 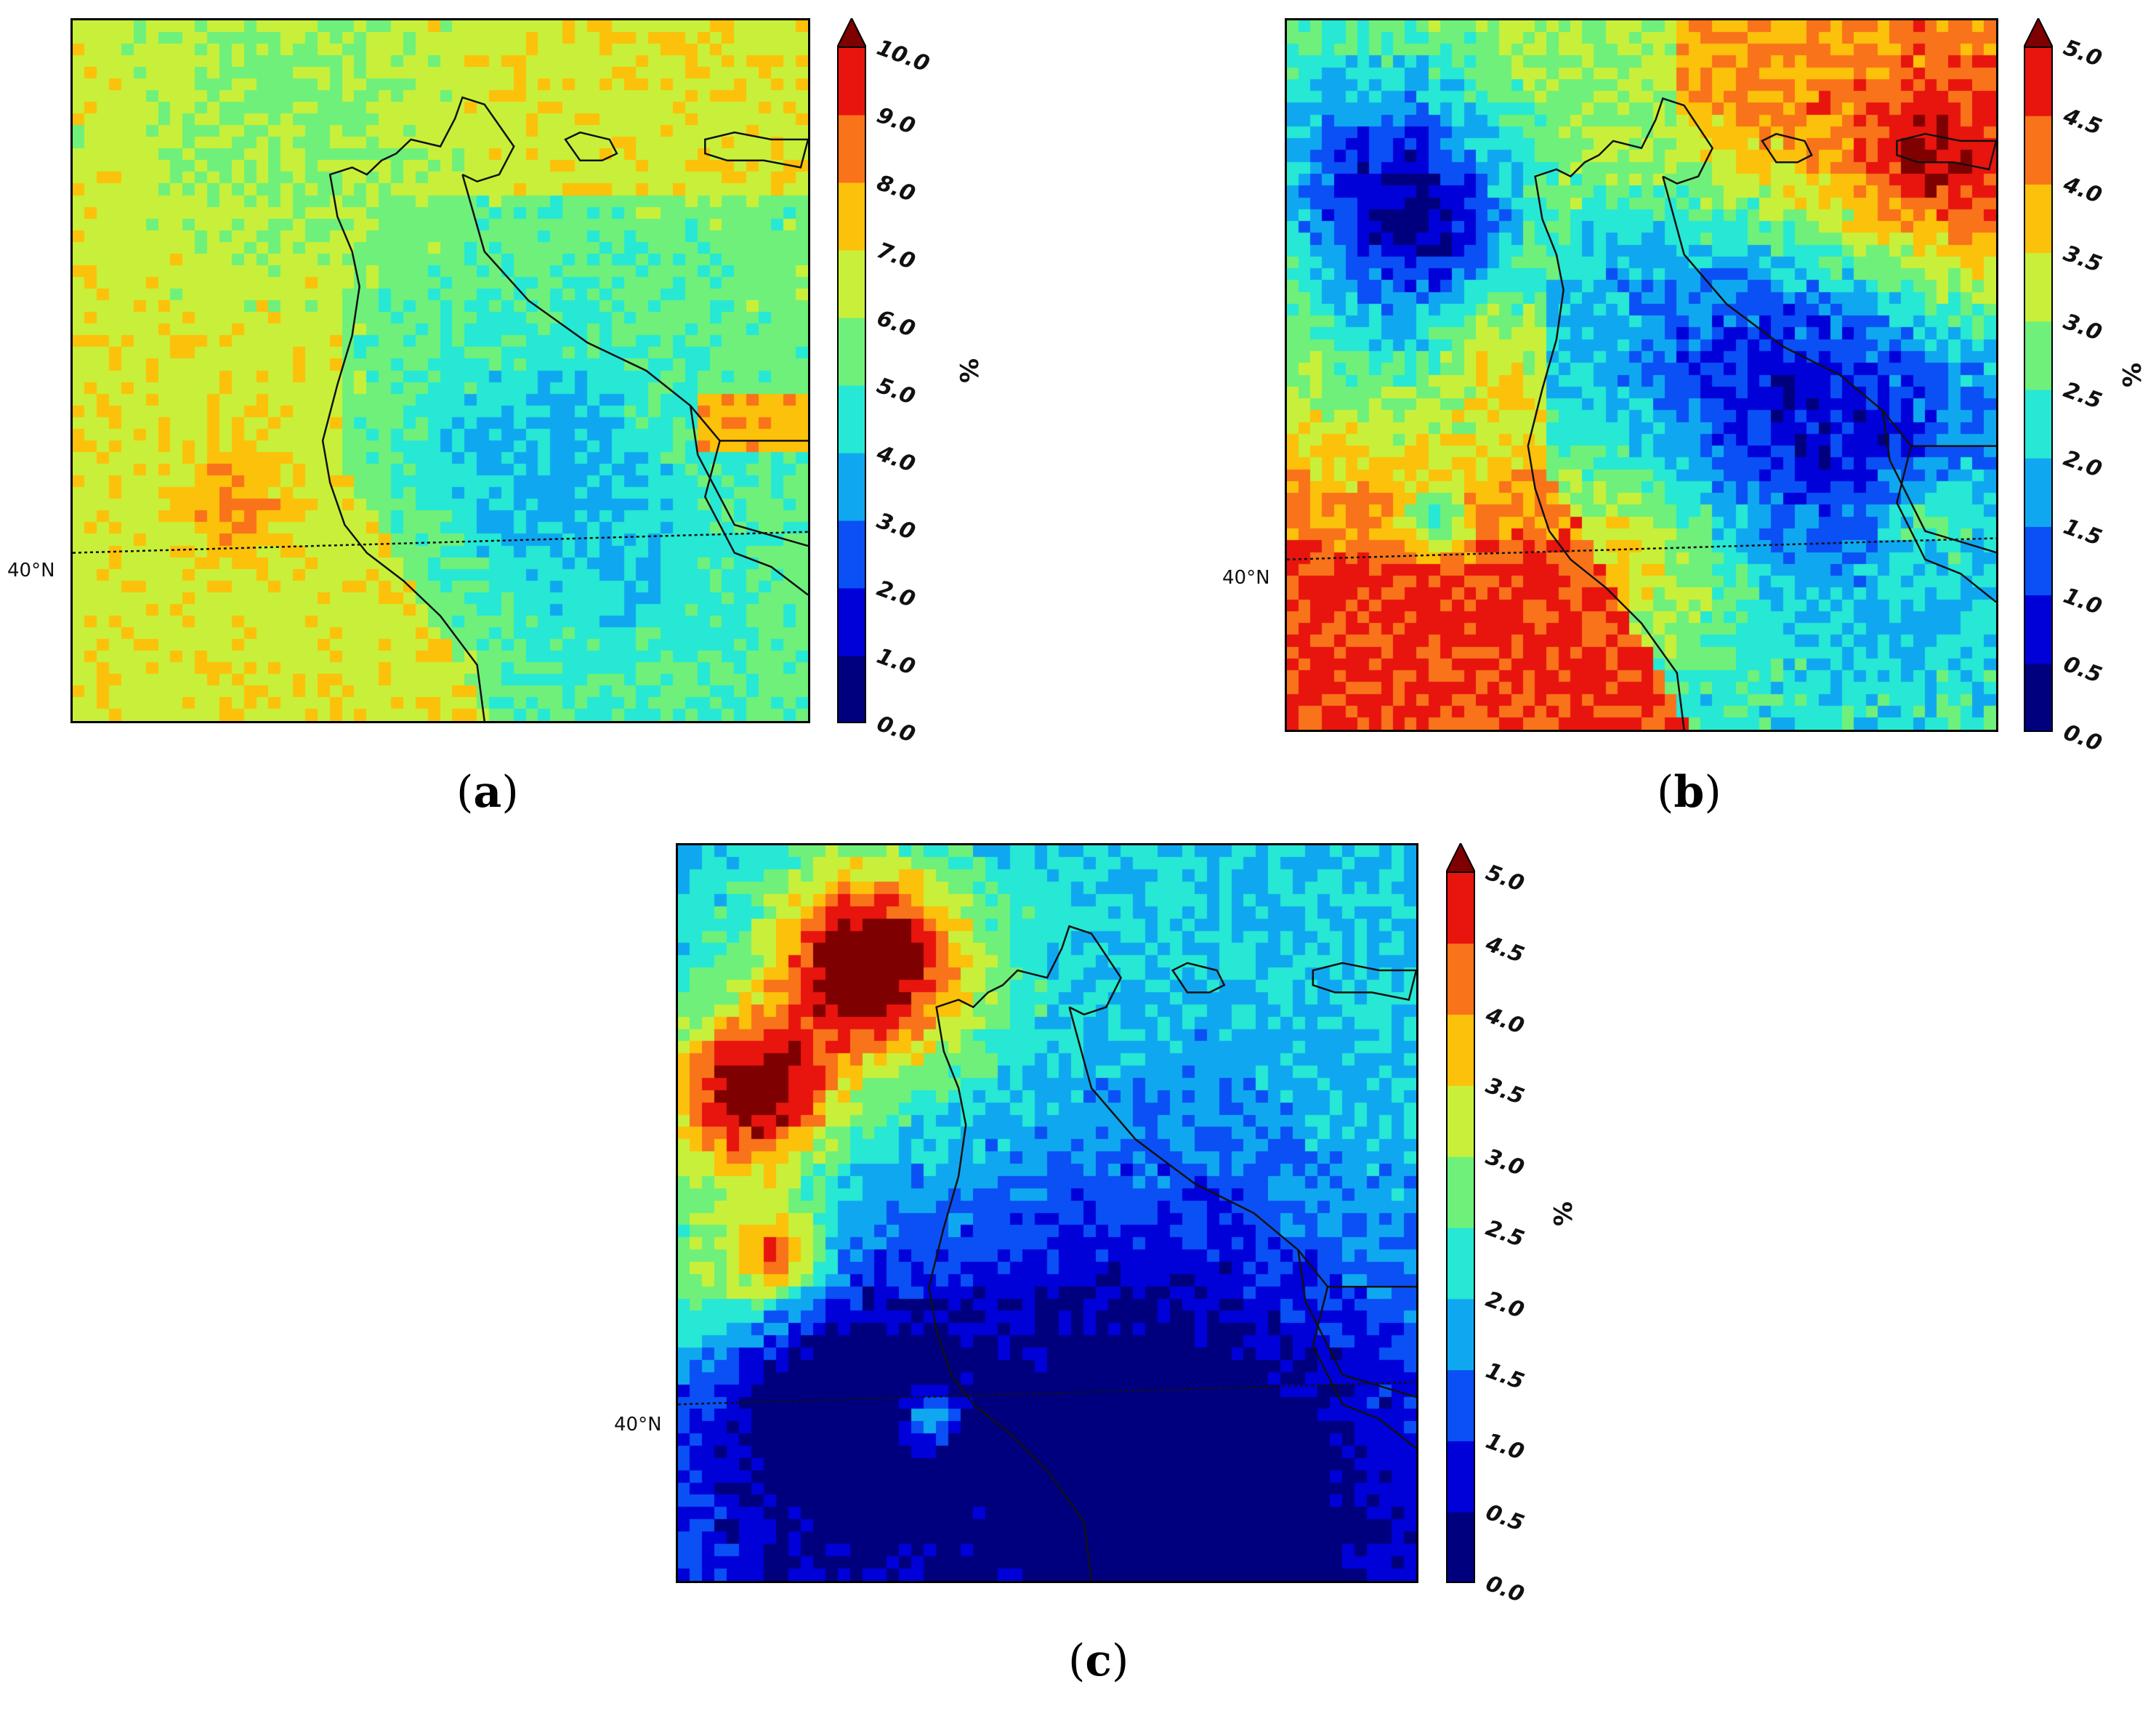 What do you see at coordinates (31, 570) in the screenshot?
I see `lat-label-a: 40°N` at bounding box center [31, 570].